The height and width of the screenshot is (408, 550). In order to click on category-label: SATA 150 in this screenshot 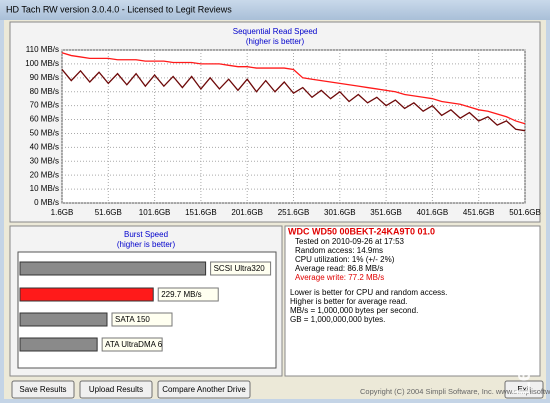, I will do `click(132, 319)`.